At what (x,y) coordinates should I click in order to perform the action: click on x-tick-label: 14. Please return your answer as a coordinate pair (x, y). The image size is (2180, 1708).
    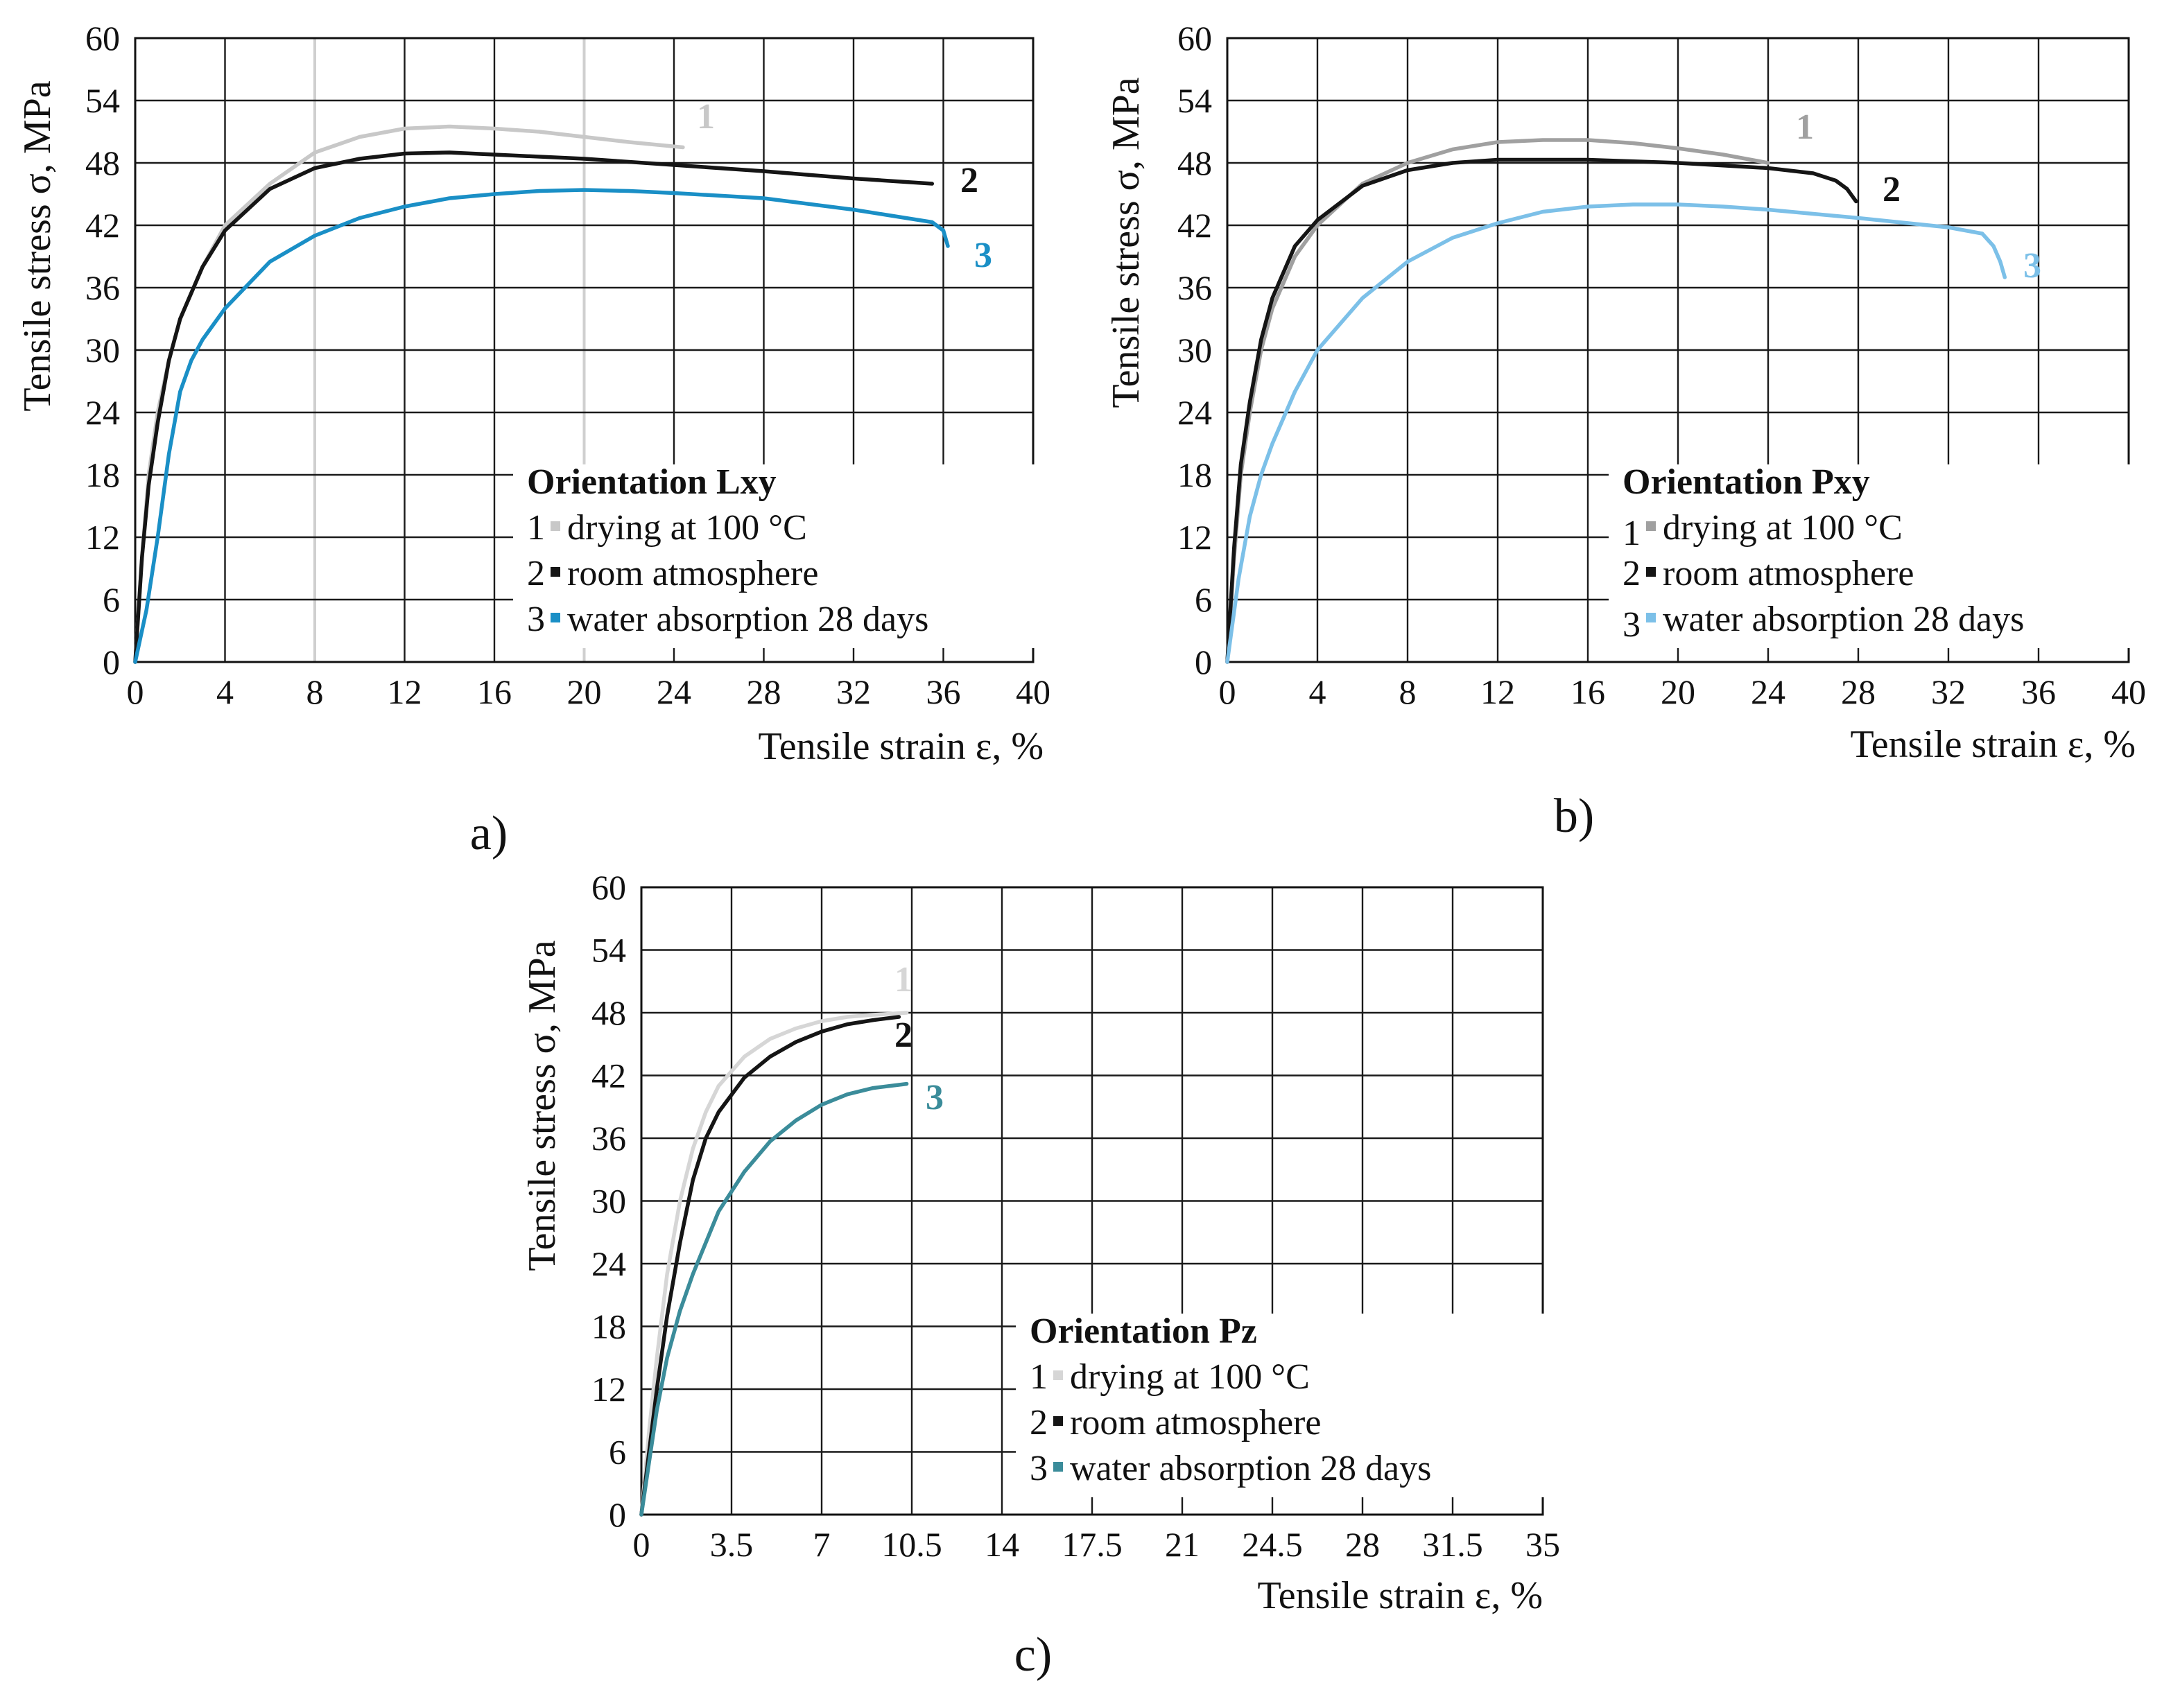
    Looking at the image, I should click on (1002, 1545).